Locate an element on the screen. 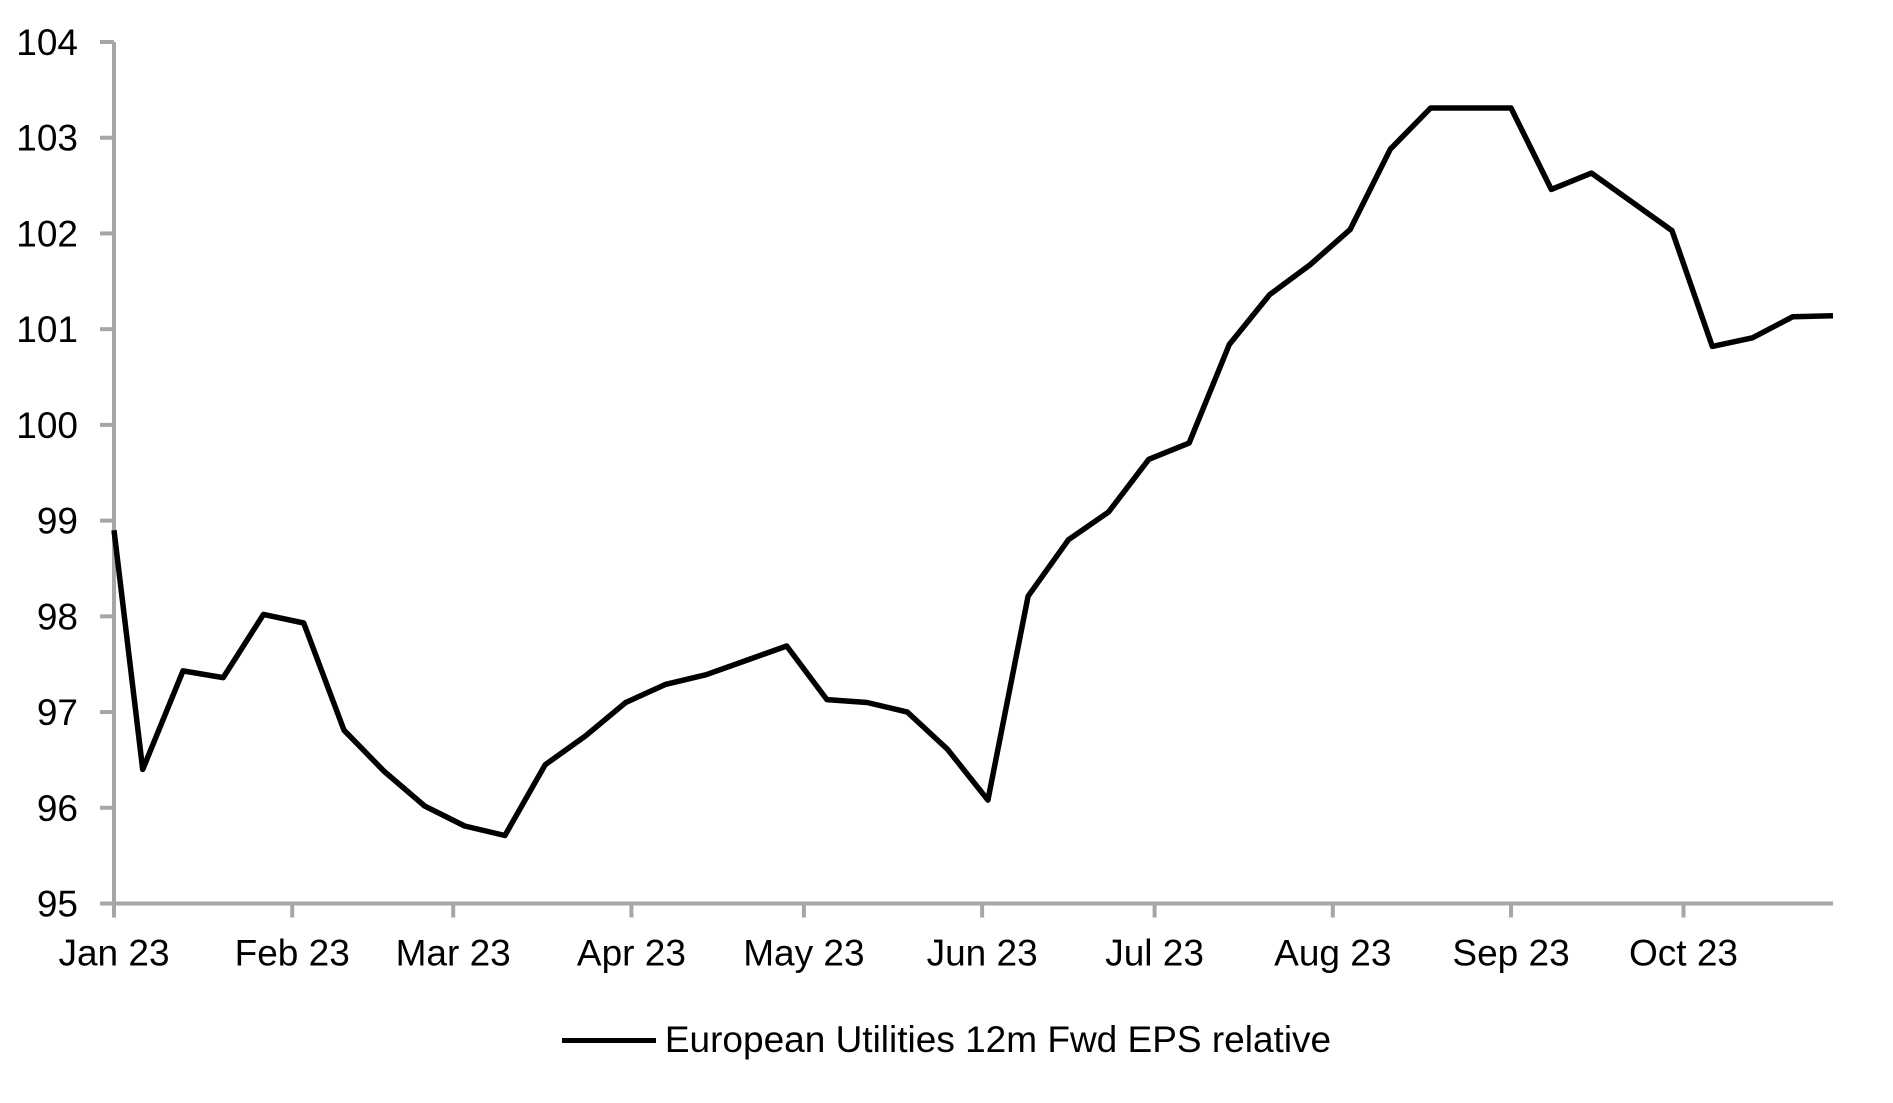 Image resolution: width=1893 pixels, height=1103 pixels. y-tick-label: 102 is located at coordinates (47, 233).